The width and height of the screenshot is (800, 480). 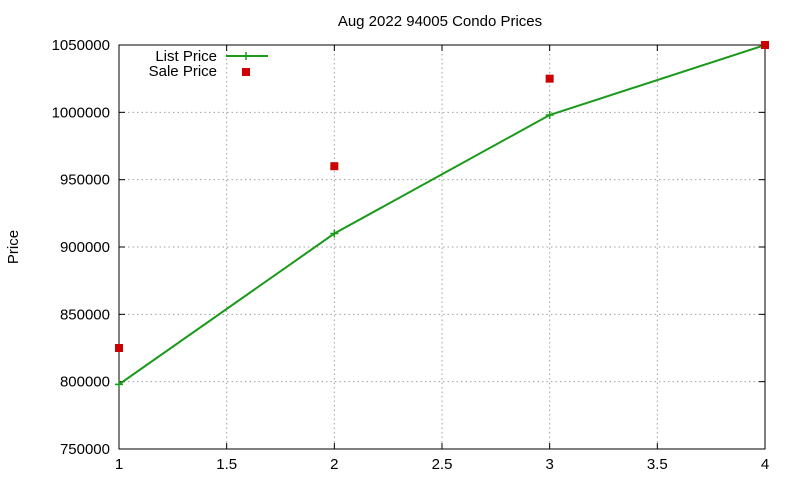 What do you see at coordinates (183, 71) in the screenshot?
I see `legend-label-sale-price: Sale Price` at bounding box center [183, 71].